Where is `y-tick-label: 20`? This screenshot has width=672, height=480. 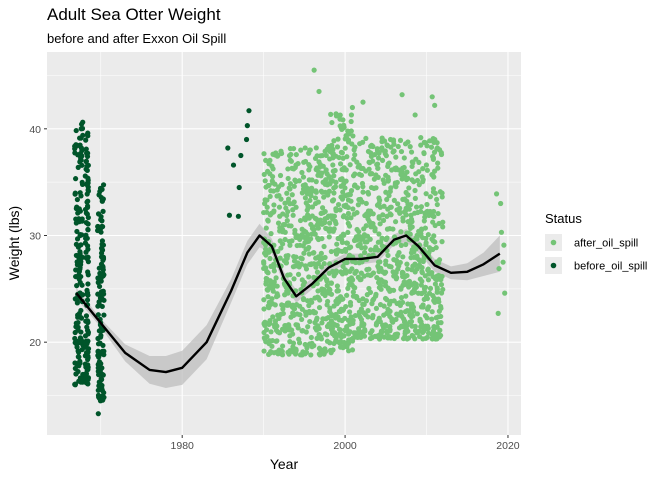
y-tick-label: 20 is located at coordinates (35, 343).